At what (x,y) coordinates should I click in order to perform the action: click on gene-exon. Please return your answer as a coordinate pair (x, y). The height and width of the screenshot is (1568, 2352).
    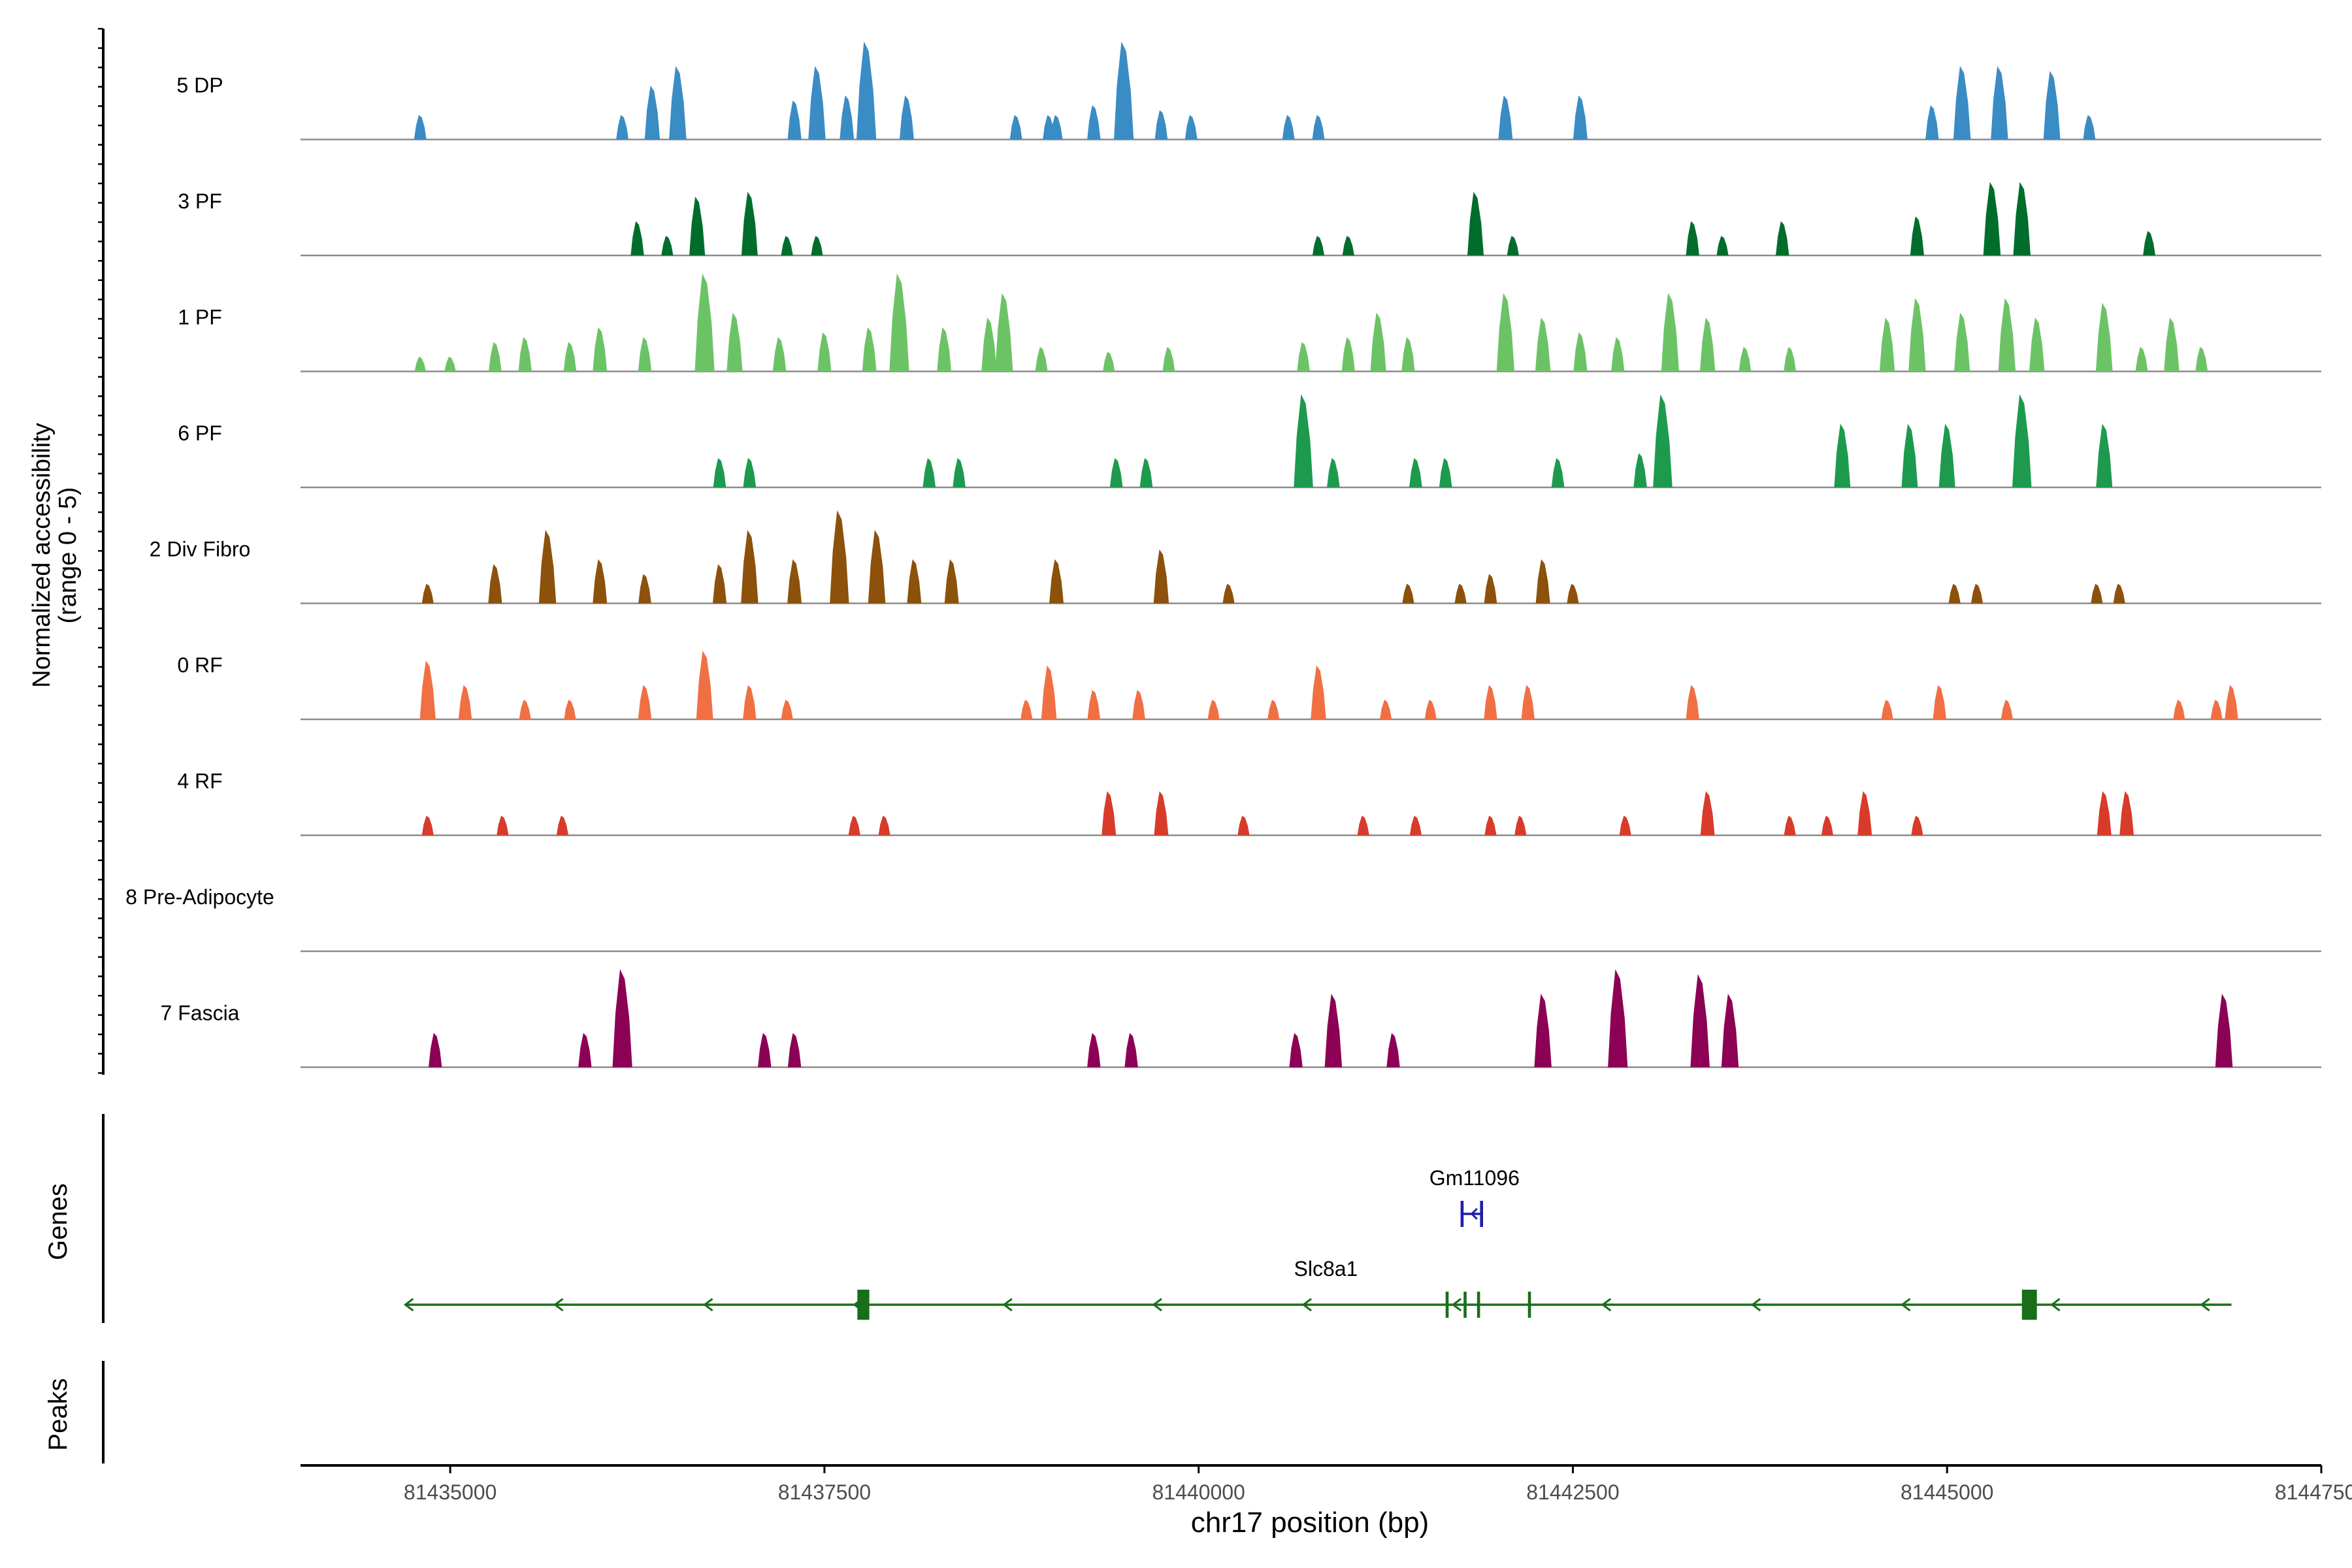
    Looking at the image, I should click on (2029, 1305).